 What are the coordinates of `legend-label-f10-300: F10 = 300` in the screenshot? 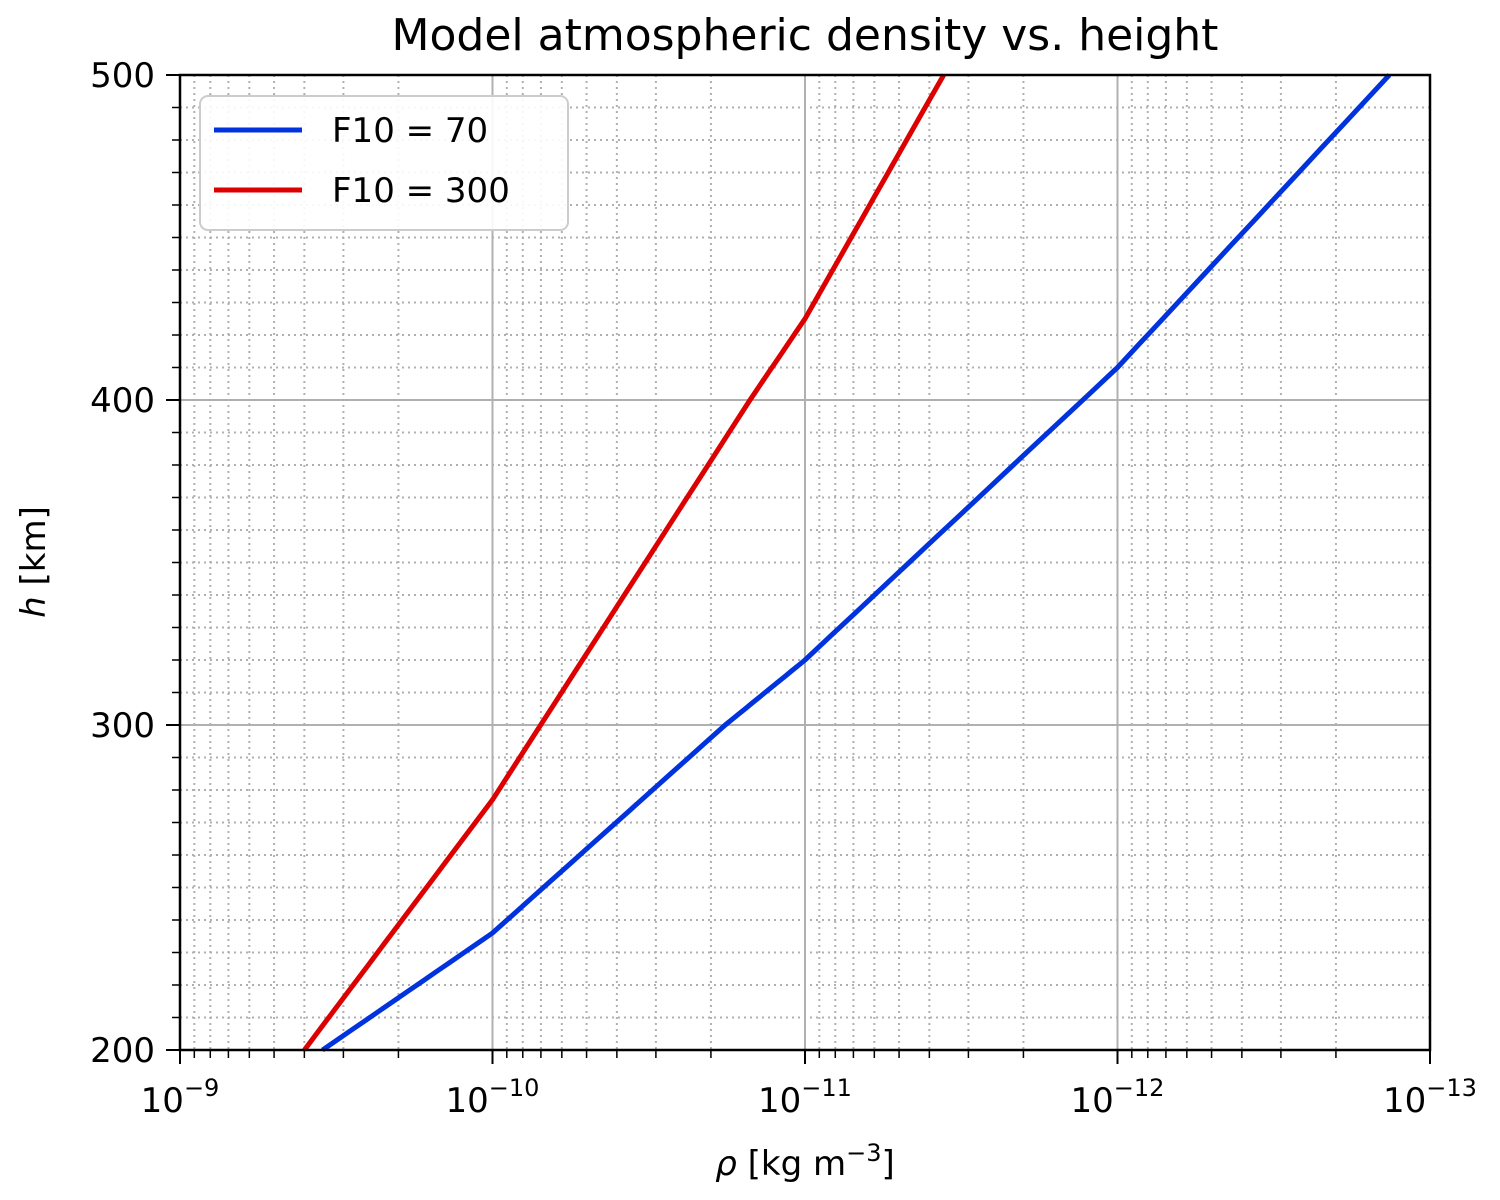 It's located at (421, 191).